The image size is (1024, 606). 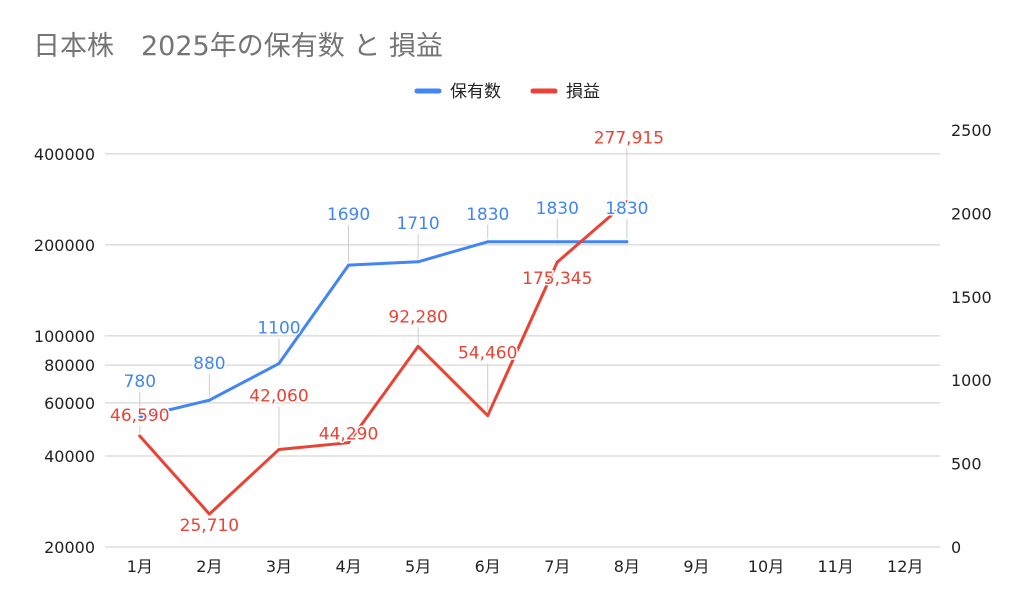 What do you see at coordinates (69, 456) in the screenshot?
I see `left-axis-tick-label: 40000` at bounding box center [69, 456].